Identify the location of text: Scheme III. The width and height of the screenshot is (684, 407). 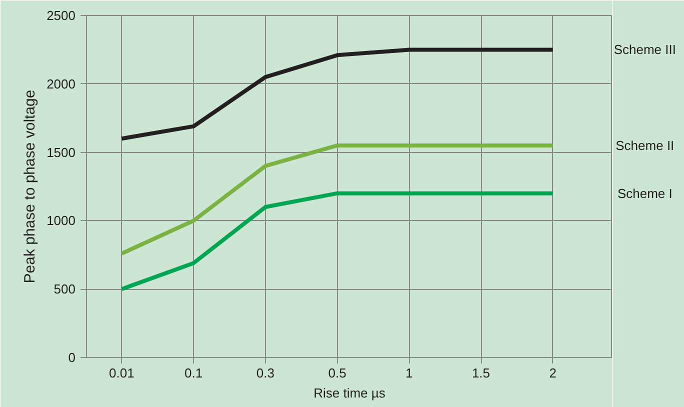
(645, 50).